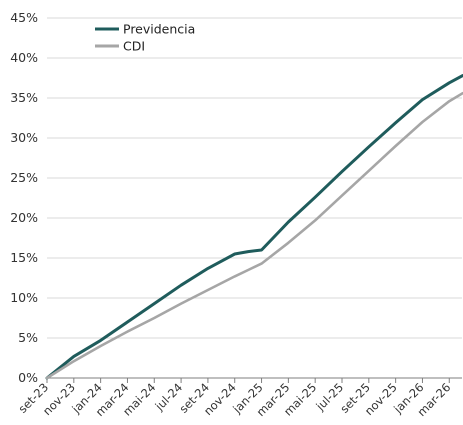  What do you see at coordinates (24, 57) in the screenshot?
I see `y-tick-label: 40%` at bounding box center [24, 57].